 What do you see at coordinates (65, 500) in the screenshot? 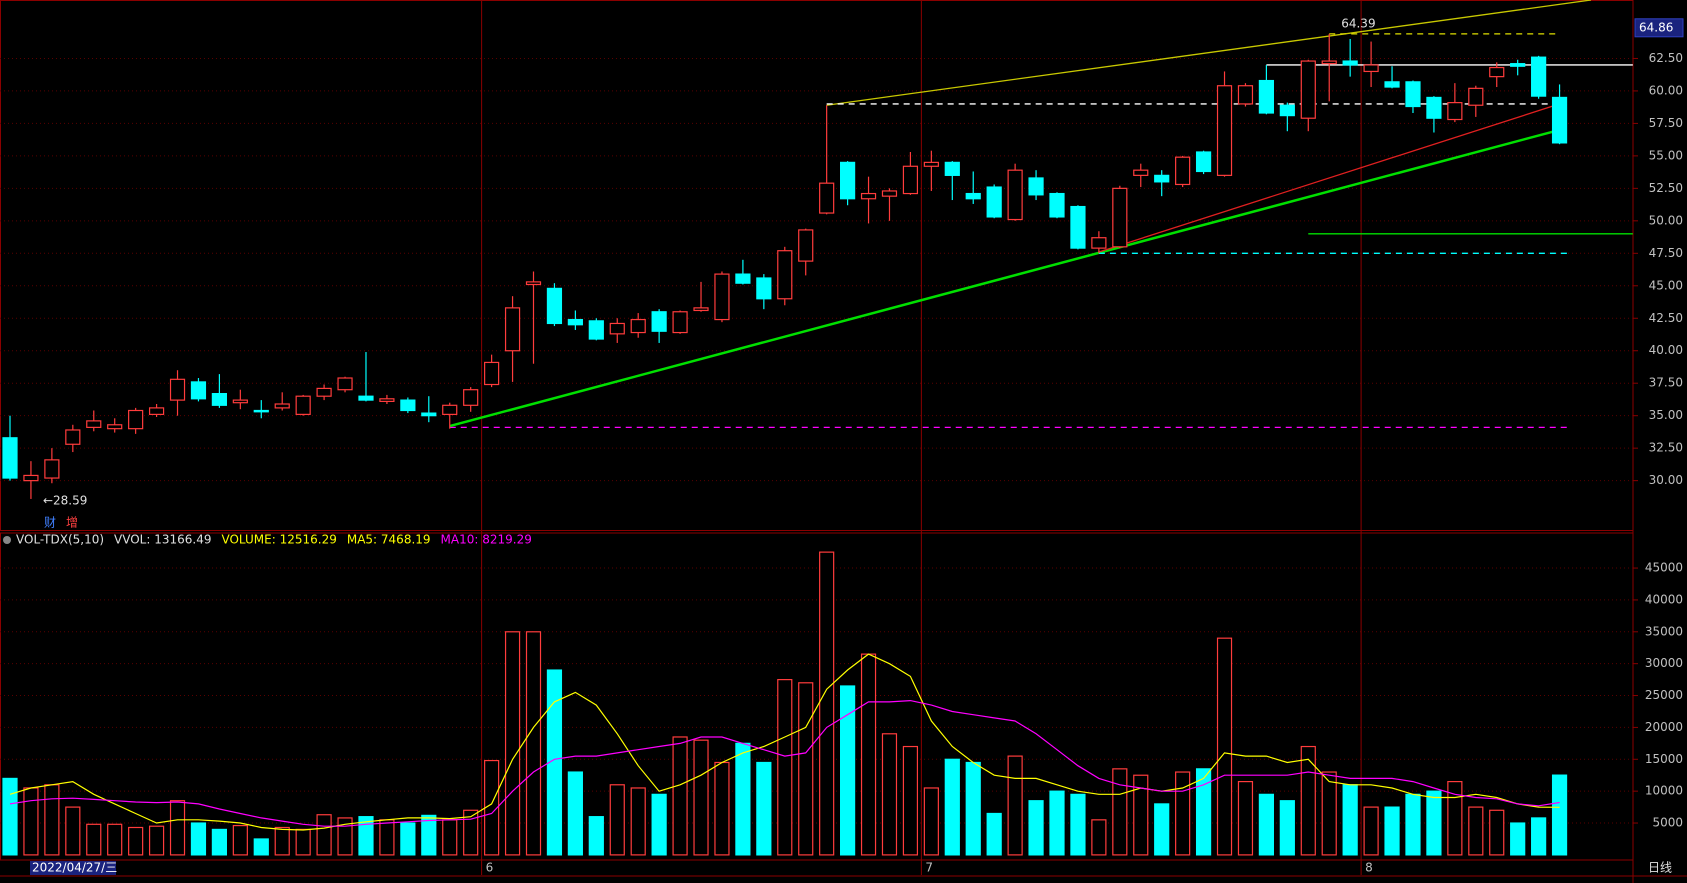
I see `annotation: ←28.59` at bounding box center [65, 500].